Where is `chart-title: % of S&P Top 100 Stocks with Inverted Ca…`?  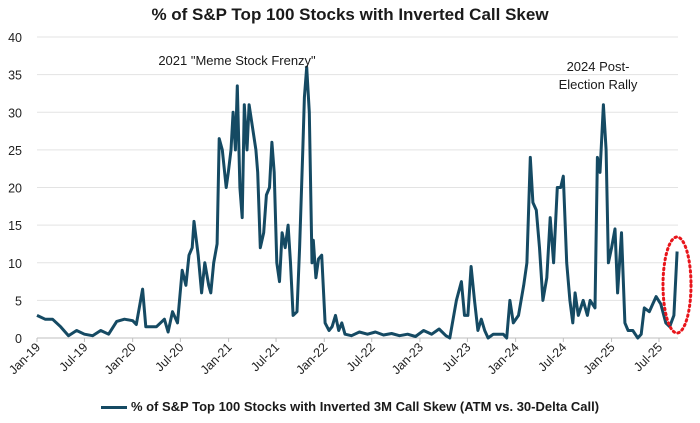 chart-title: % of S&P Top 100 Stocks with Inverted Ca… is located at coordinates (350, 14).